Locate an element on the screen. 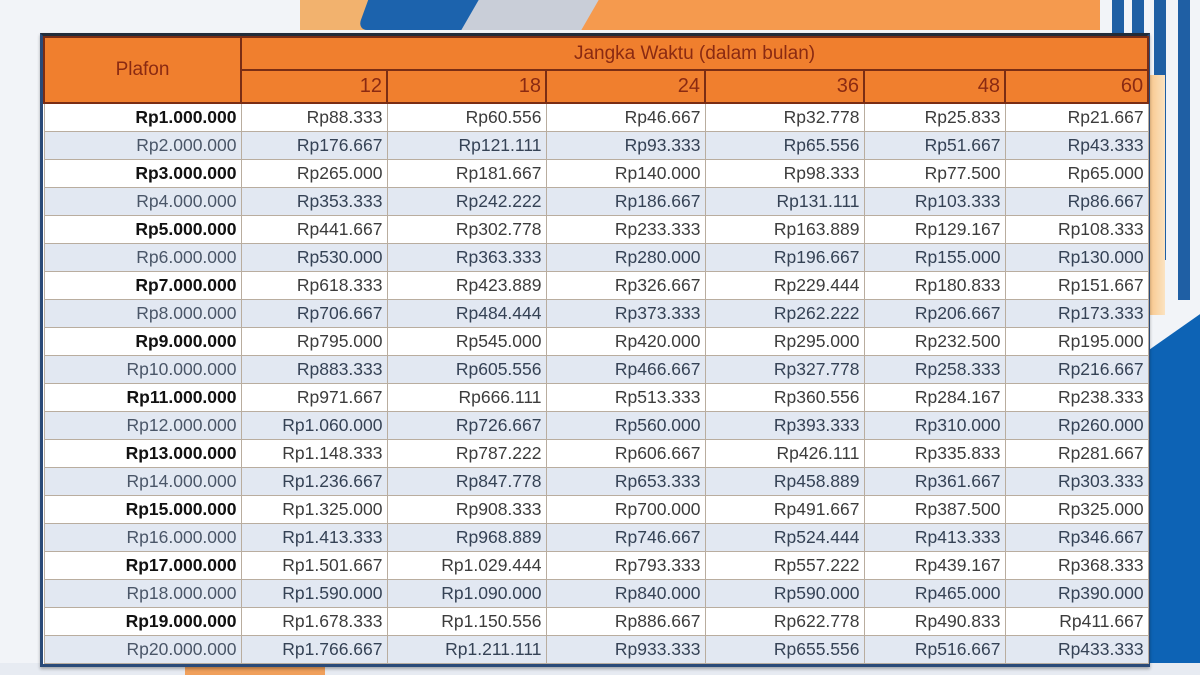  installment-cell-12: Rp1.413.333 is located at coordinates (314, 537).